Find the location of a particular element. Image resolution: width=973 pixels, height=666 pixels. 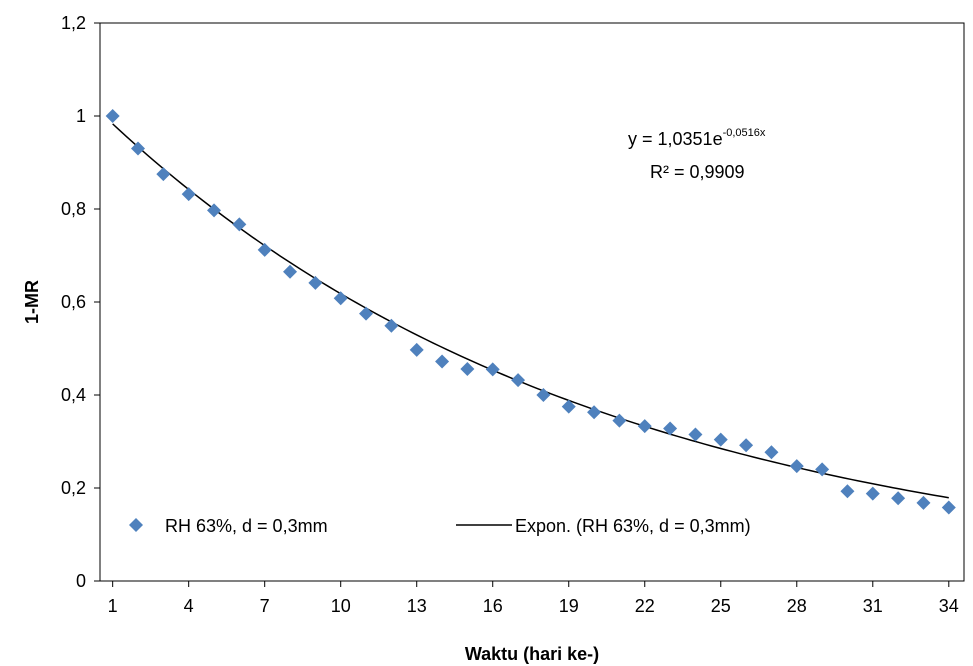

y-tick-label: 1,2 is located at coordinates (73, 23).